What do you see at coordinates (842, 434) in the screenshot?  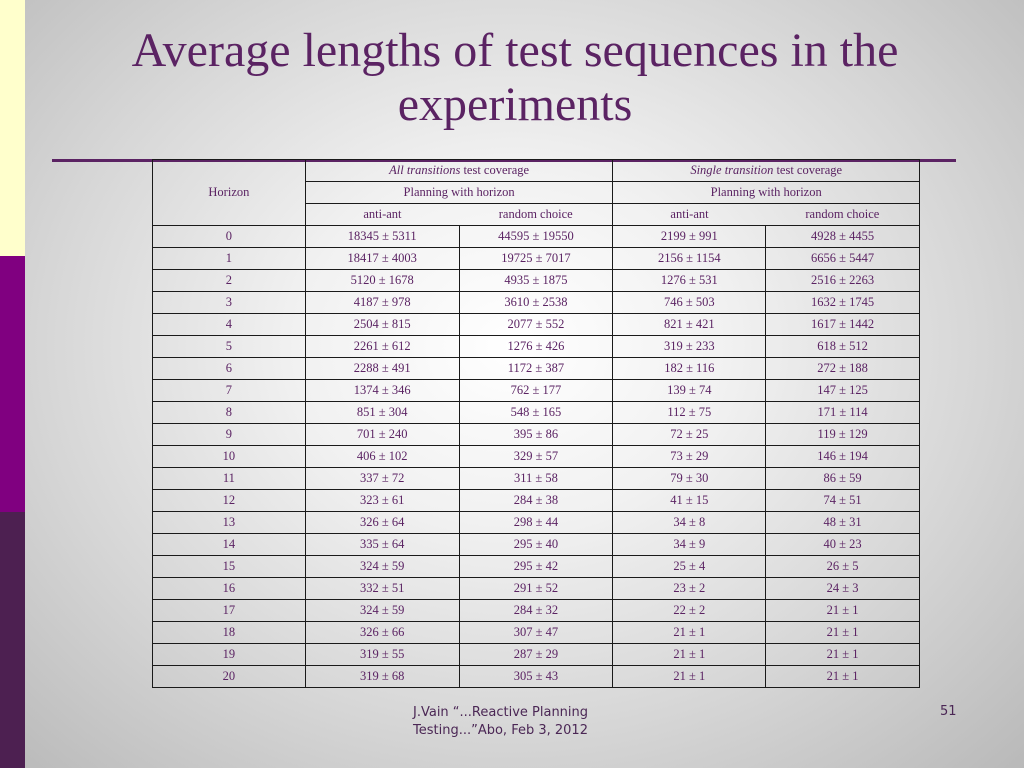 I see `table-cell: 119 ± 129` at bounding box center [842, 434].